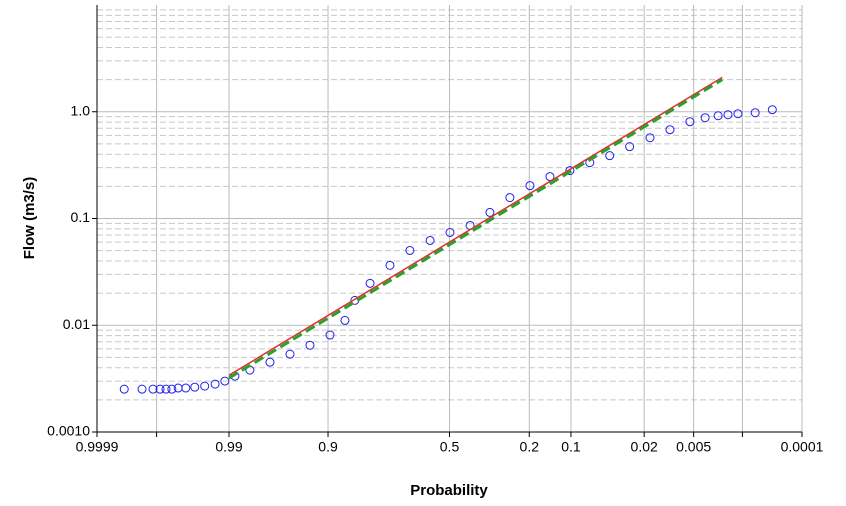 Image resolution: width=846 pixels, height=506 pixels. What do you see at coordinates (802, 447) in the screenshot?
I see `x-tick-label: 0.0001` at bounding box center [802, 447].